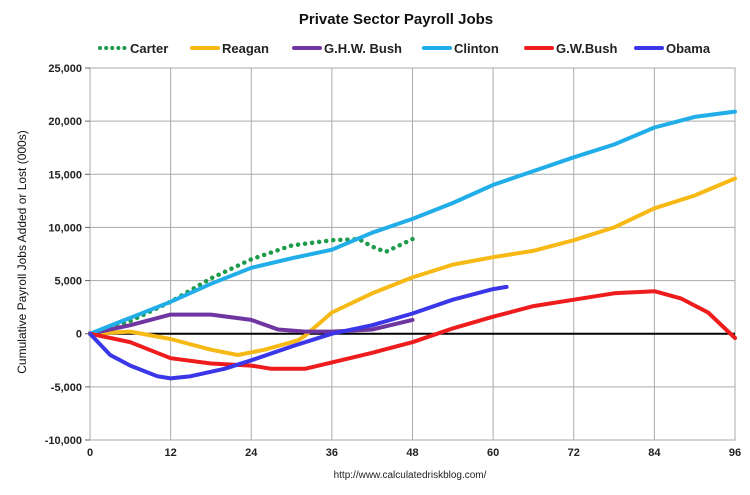  I want to click on y-tick-label: 25,000, so click(65, 69).